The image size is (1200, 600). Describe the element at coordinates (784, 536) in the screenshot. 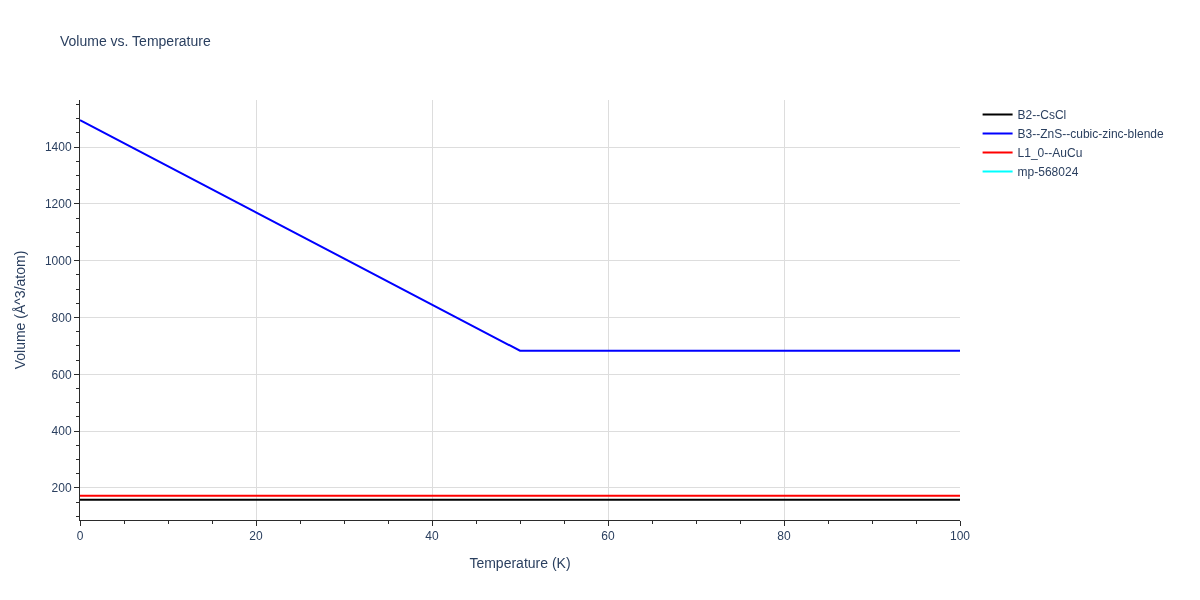

I see `x-tick-label: 80` at that location.